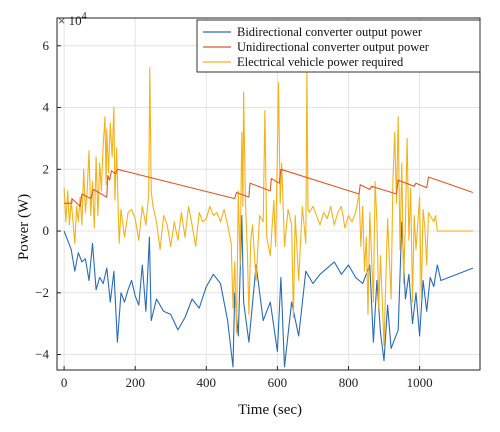 This screenshot has height=432, width=500. What do you see at coordinates (135, 382) in the screenshot?
I see `x-tick-label: 200` at bounding box center [135, 382].